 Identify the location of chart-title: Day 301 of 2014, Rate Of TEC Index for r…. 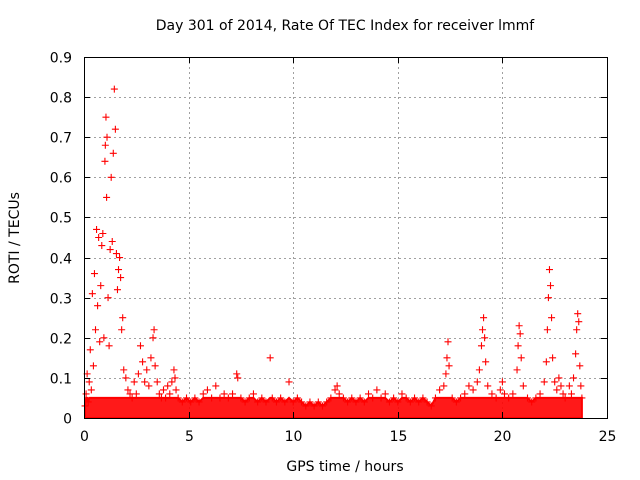
(346, 26).